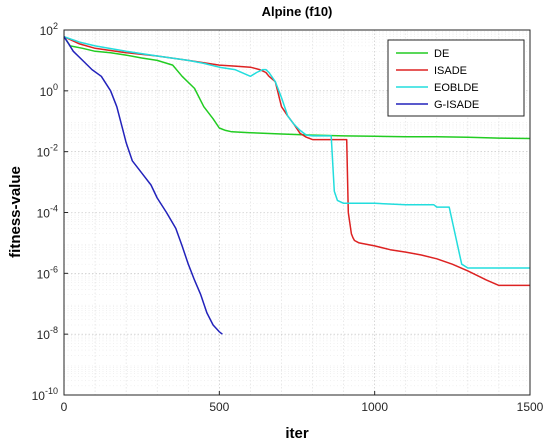  What do you see at coordinates (297, 433) in the screenshot?
I see `x-axis-label: iter` at bounding box center [297, 433].